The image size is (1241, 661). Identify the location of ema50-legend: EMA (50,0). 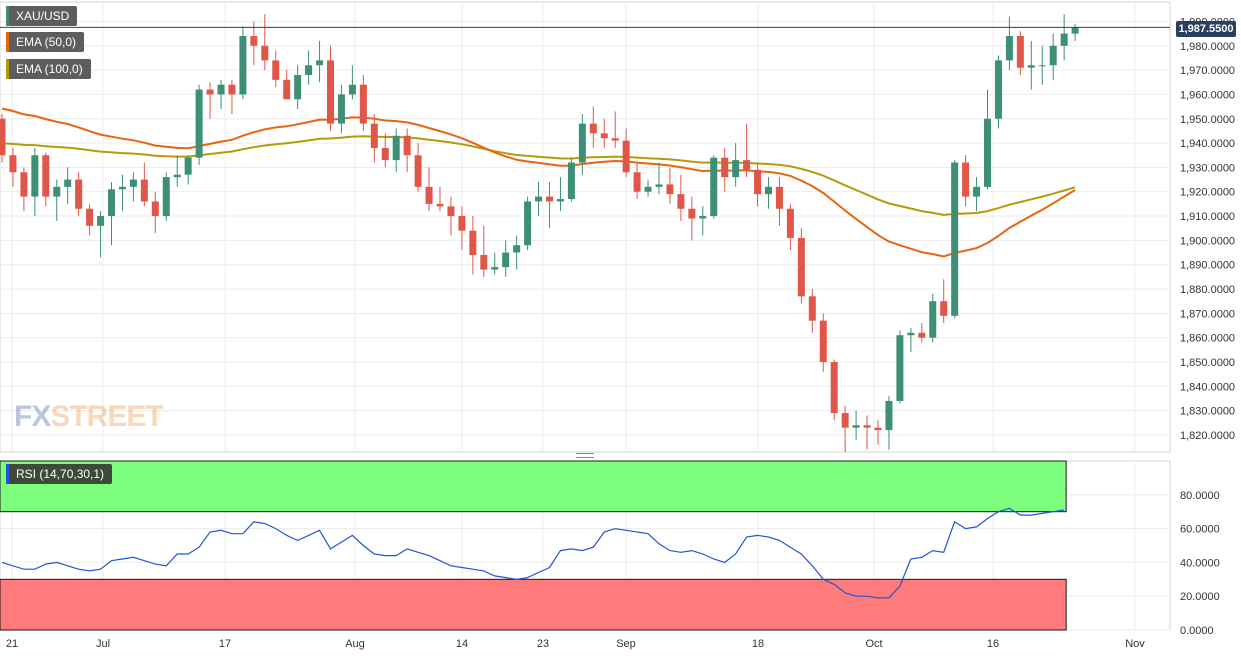
(45, 42).